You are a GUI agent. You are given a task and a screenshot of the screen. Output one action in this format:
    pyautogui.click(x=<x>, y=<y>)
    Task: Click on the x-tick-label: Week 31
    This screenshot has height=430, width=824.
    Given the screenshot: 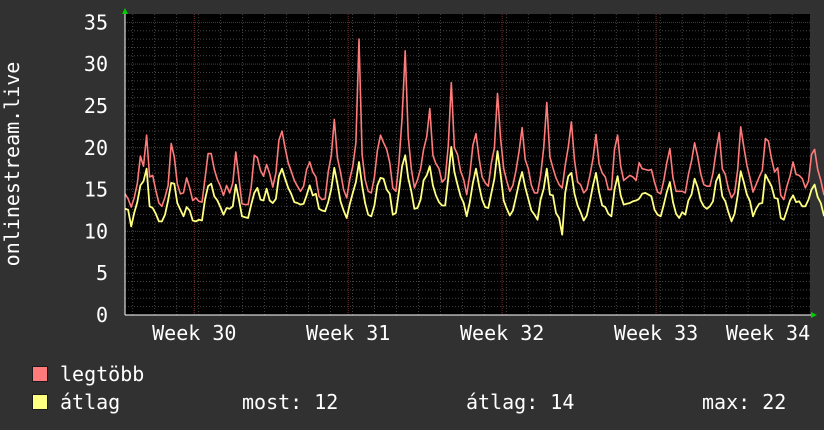 What is the action you would take?
    pyautogui.click(x=348, y=333)
    